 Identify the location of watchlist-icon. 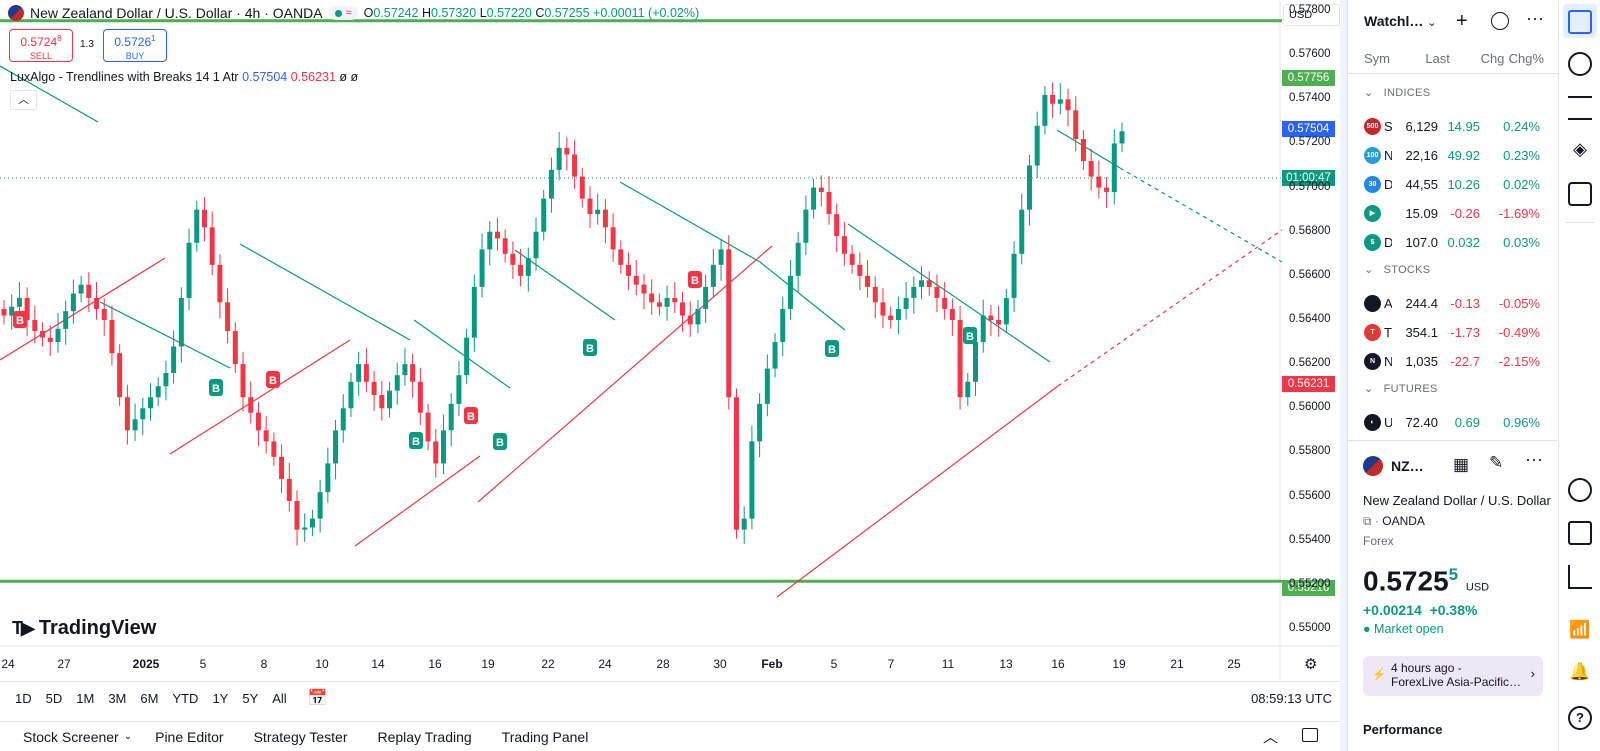
(1580, 22).